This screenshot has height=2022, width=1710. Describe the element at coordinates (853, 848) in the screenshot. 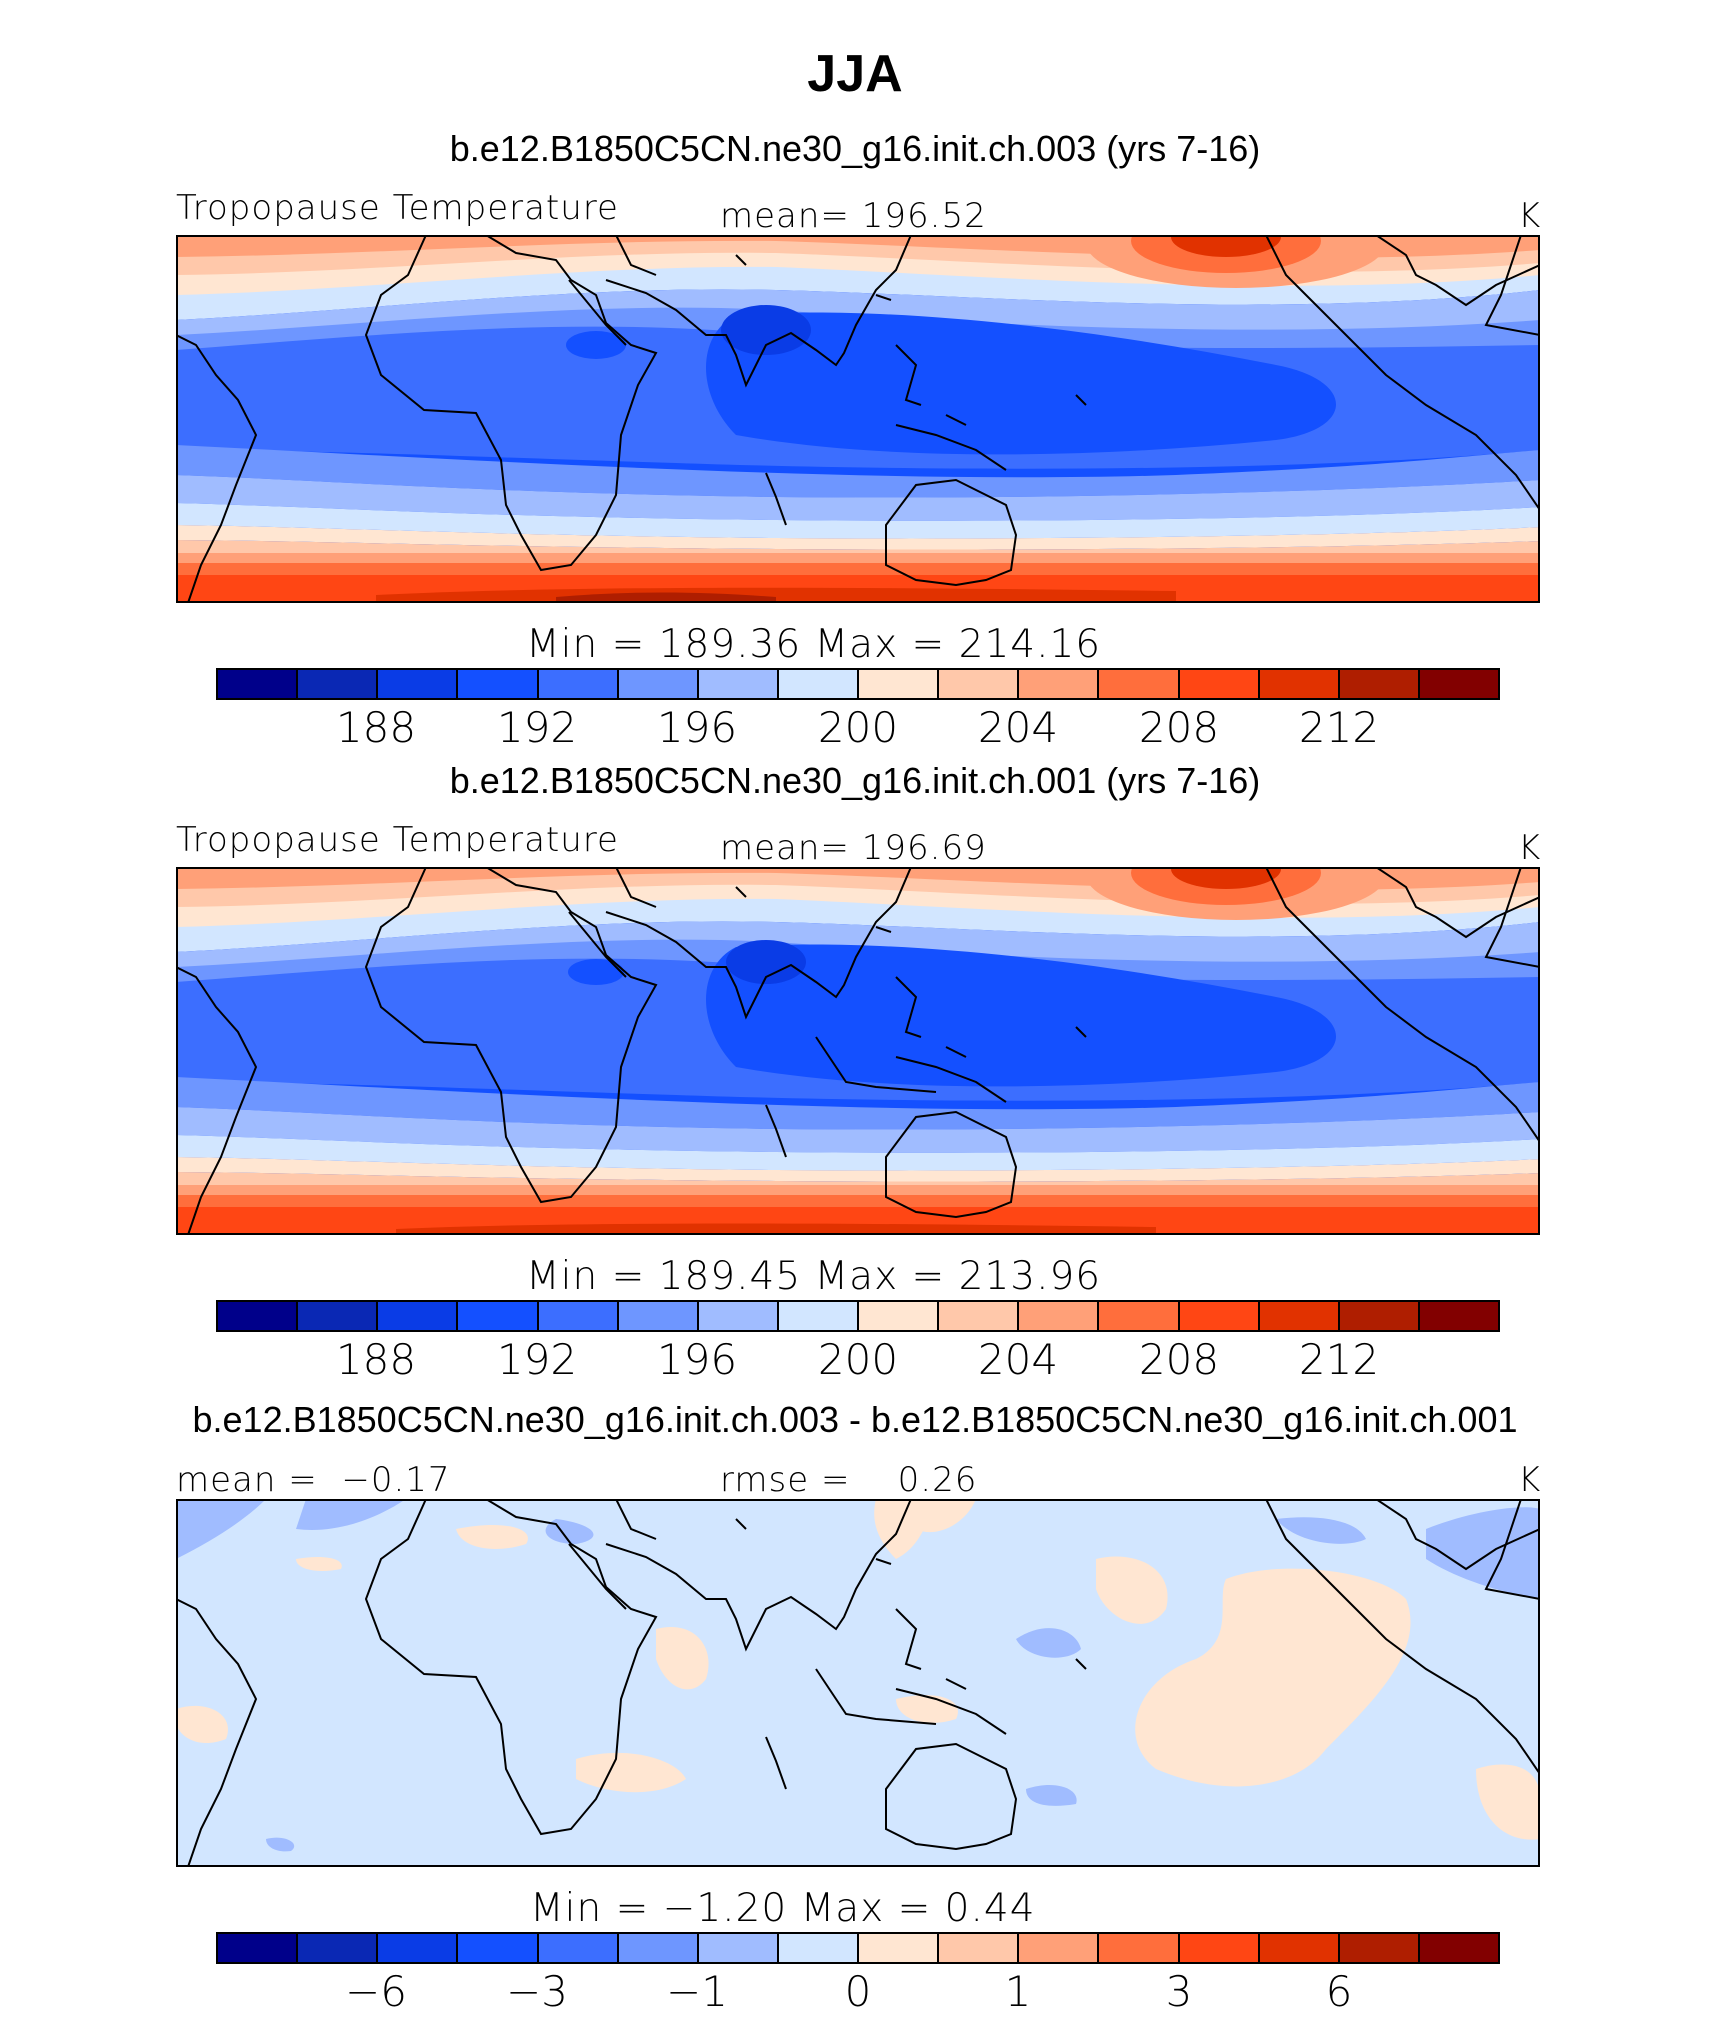

I see `panel2-mean: mean= 196.69` at that location.